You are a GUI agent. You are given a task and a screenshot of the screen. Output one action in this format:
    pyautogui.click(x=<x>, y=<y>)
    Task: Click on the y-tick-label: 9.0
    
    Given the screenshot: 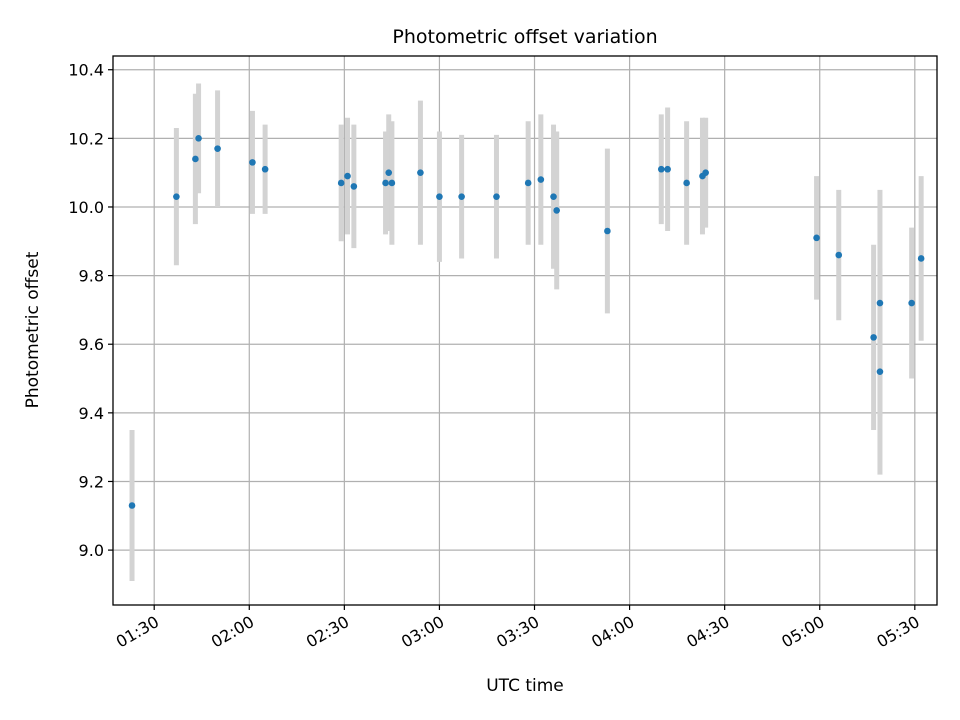 What is the action you would take?
    pyautogui.click(x=91, y=550)
    